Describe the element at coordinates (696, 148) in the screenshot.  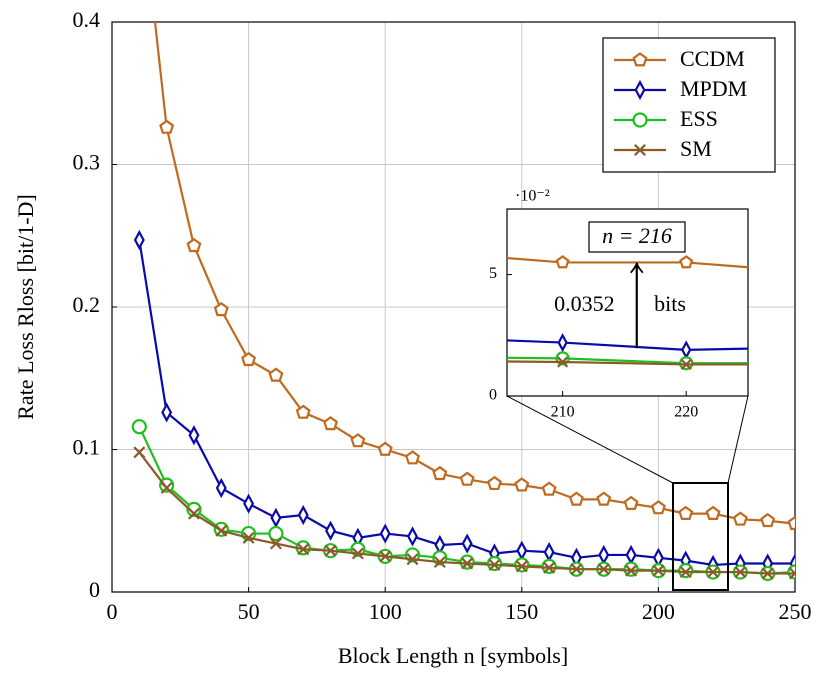
I see `legend-label: SM` at that location.